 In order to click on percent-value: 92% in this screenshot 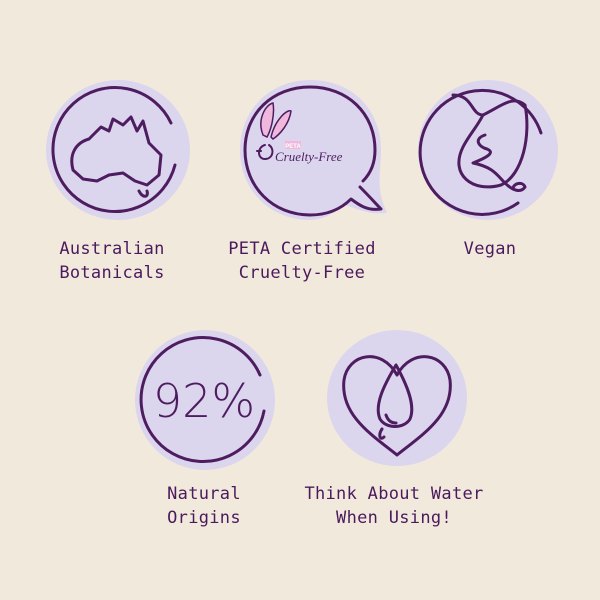, I will do `click(204, 401)`.